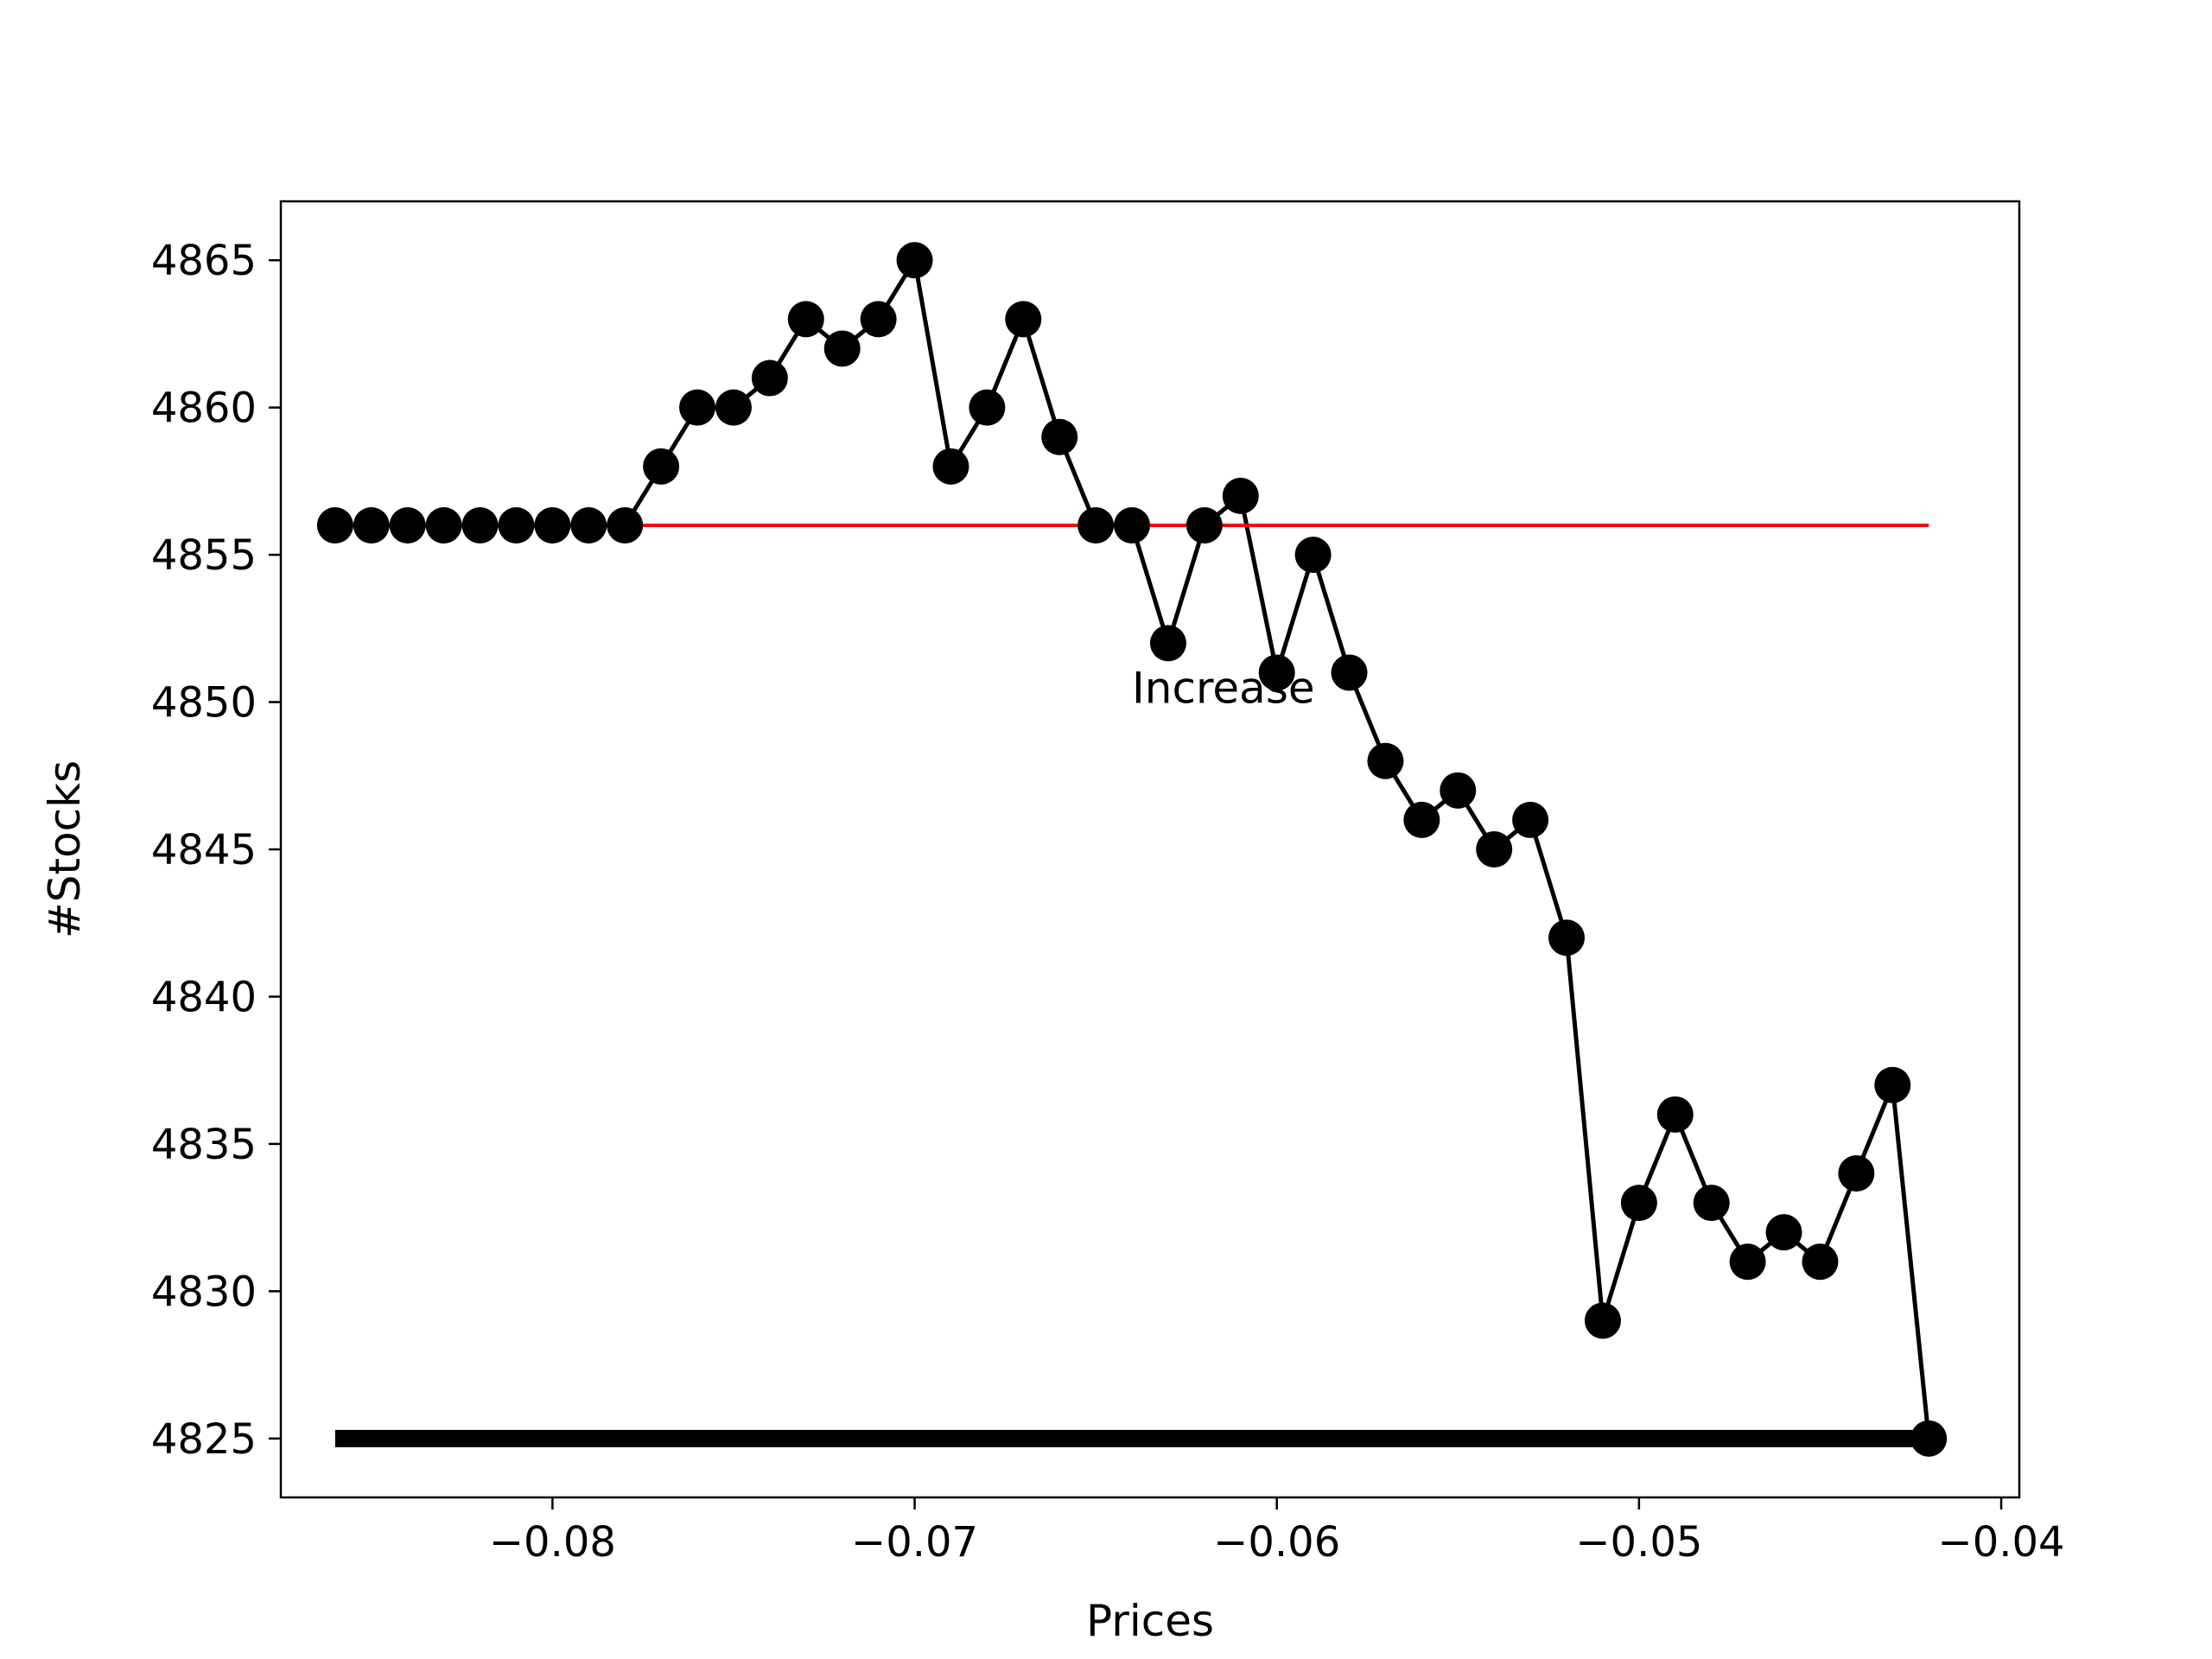 The image size is (2212, 1659). What do you see at coordinates (552, 1542) in the screenshot?
I see `x-tick-label: −0.08` at bounding box center [552, 1542].